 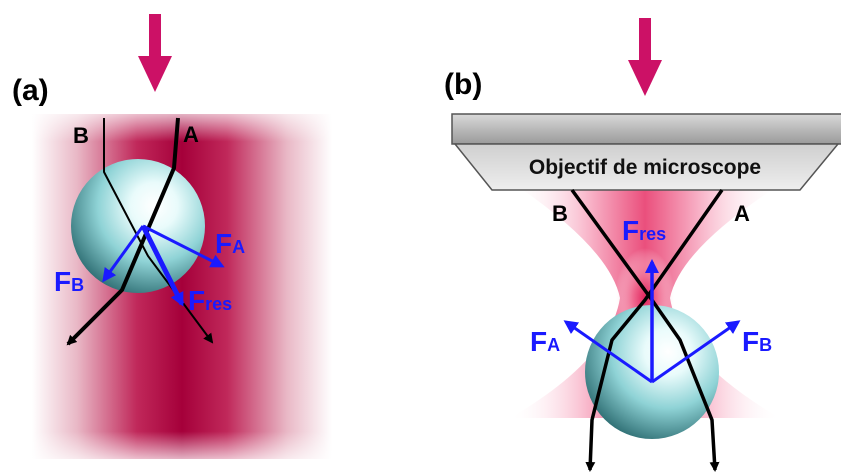 What do you see at coordinates (69, 281) in the screenshot?
I see `force-b-label-a: FB` at bounding box center [69, 281].